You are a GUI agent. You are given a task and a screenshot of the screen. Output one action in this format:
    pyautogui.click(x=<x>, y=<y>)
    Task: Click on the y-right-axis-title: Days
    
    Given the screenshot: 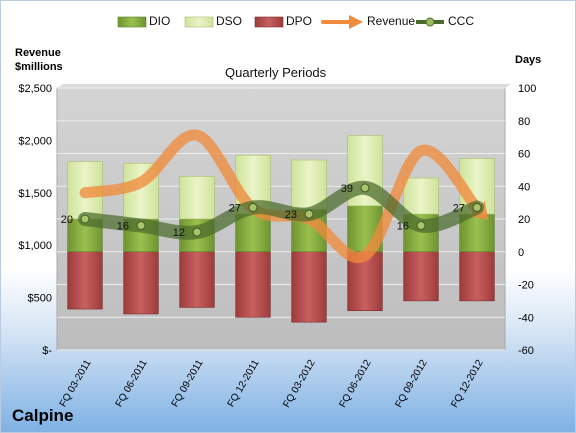 What is the action you would take?
    pyautogui.click(x=528, y=60)
    